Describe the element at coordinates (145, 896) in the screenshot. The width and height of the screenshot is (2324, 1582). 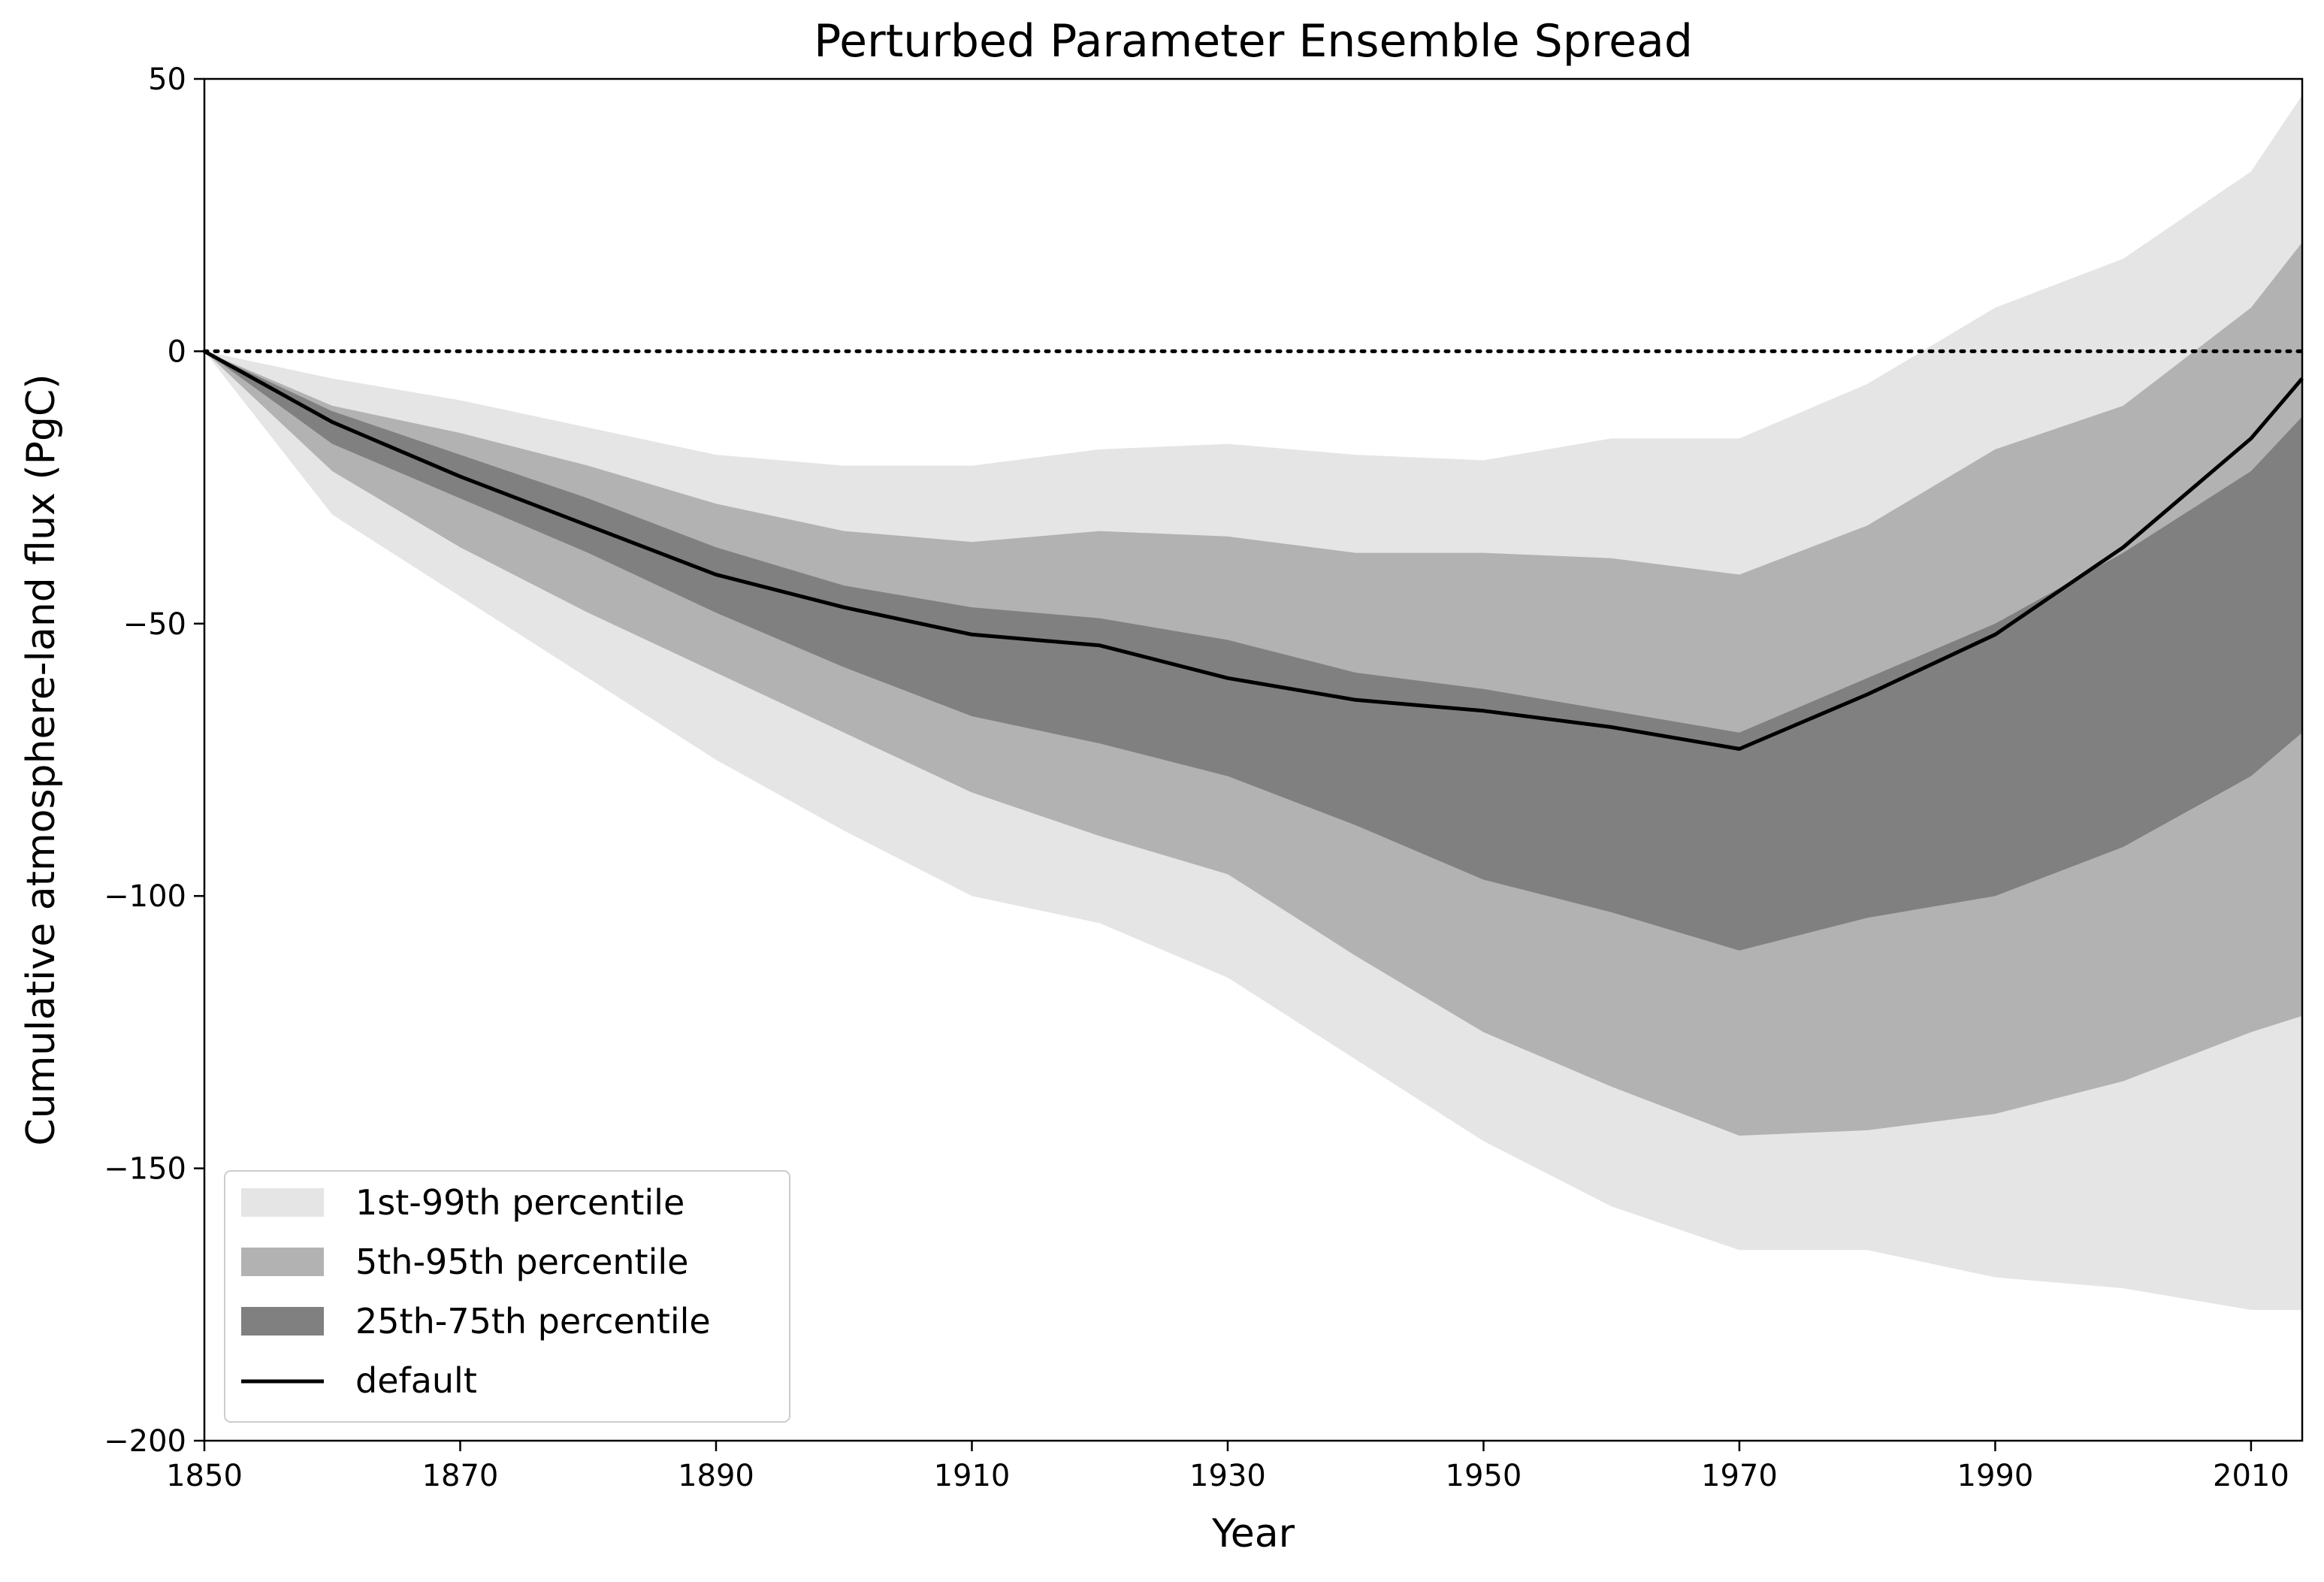
I see `y-tick-label-3: −100` at that location.